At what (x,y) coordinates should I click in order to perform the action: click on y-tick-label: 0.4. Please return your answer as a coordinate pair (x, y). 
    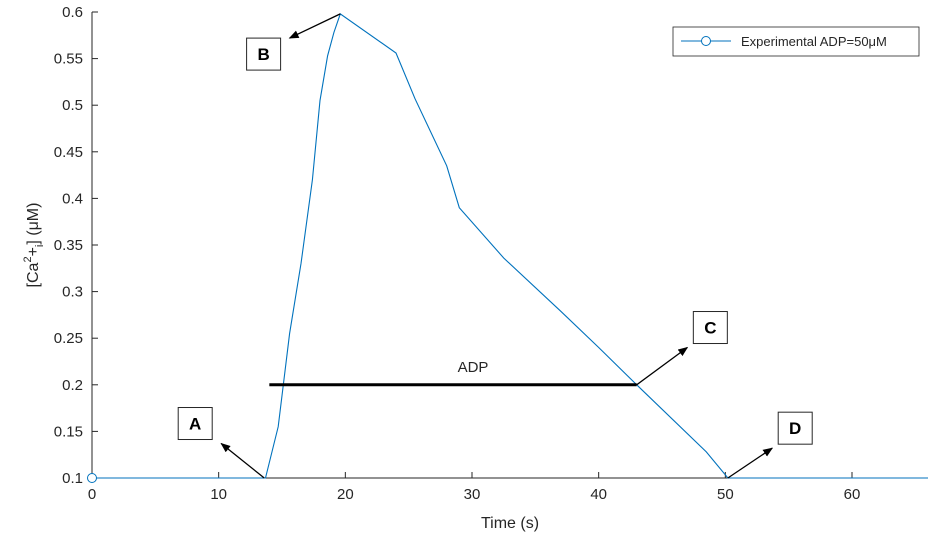
    Looking at the image, I should click on (72, 198).